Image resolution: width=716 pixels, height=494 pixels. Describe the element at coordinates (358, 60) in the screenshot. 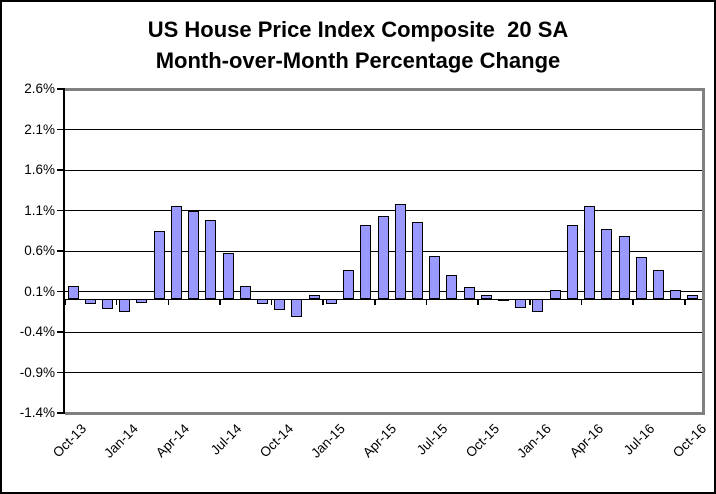

I see `chart-title-line2: Month-over-Month Percentage Change` at that location.